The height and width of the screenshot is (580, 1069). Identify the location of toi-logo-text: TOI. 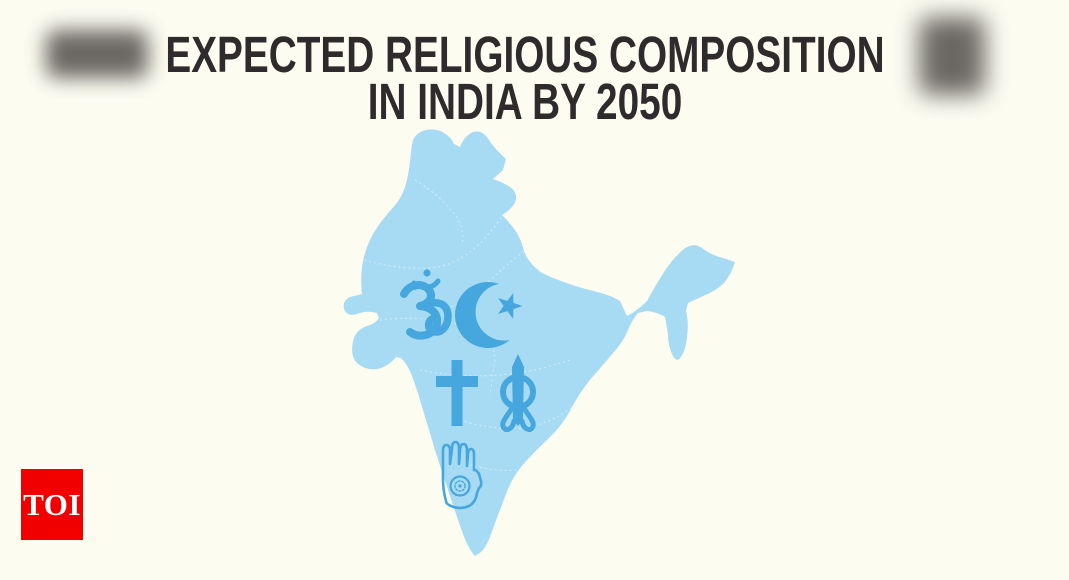
(52, 504).